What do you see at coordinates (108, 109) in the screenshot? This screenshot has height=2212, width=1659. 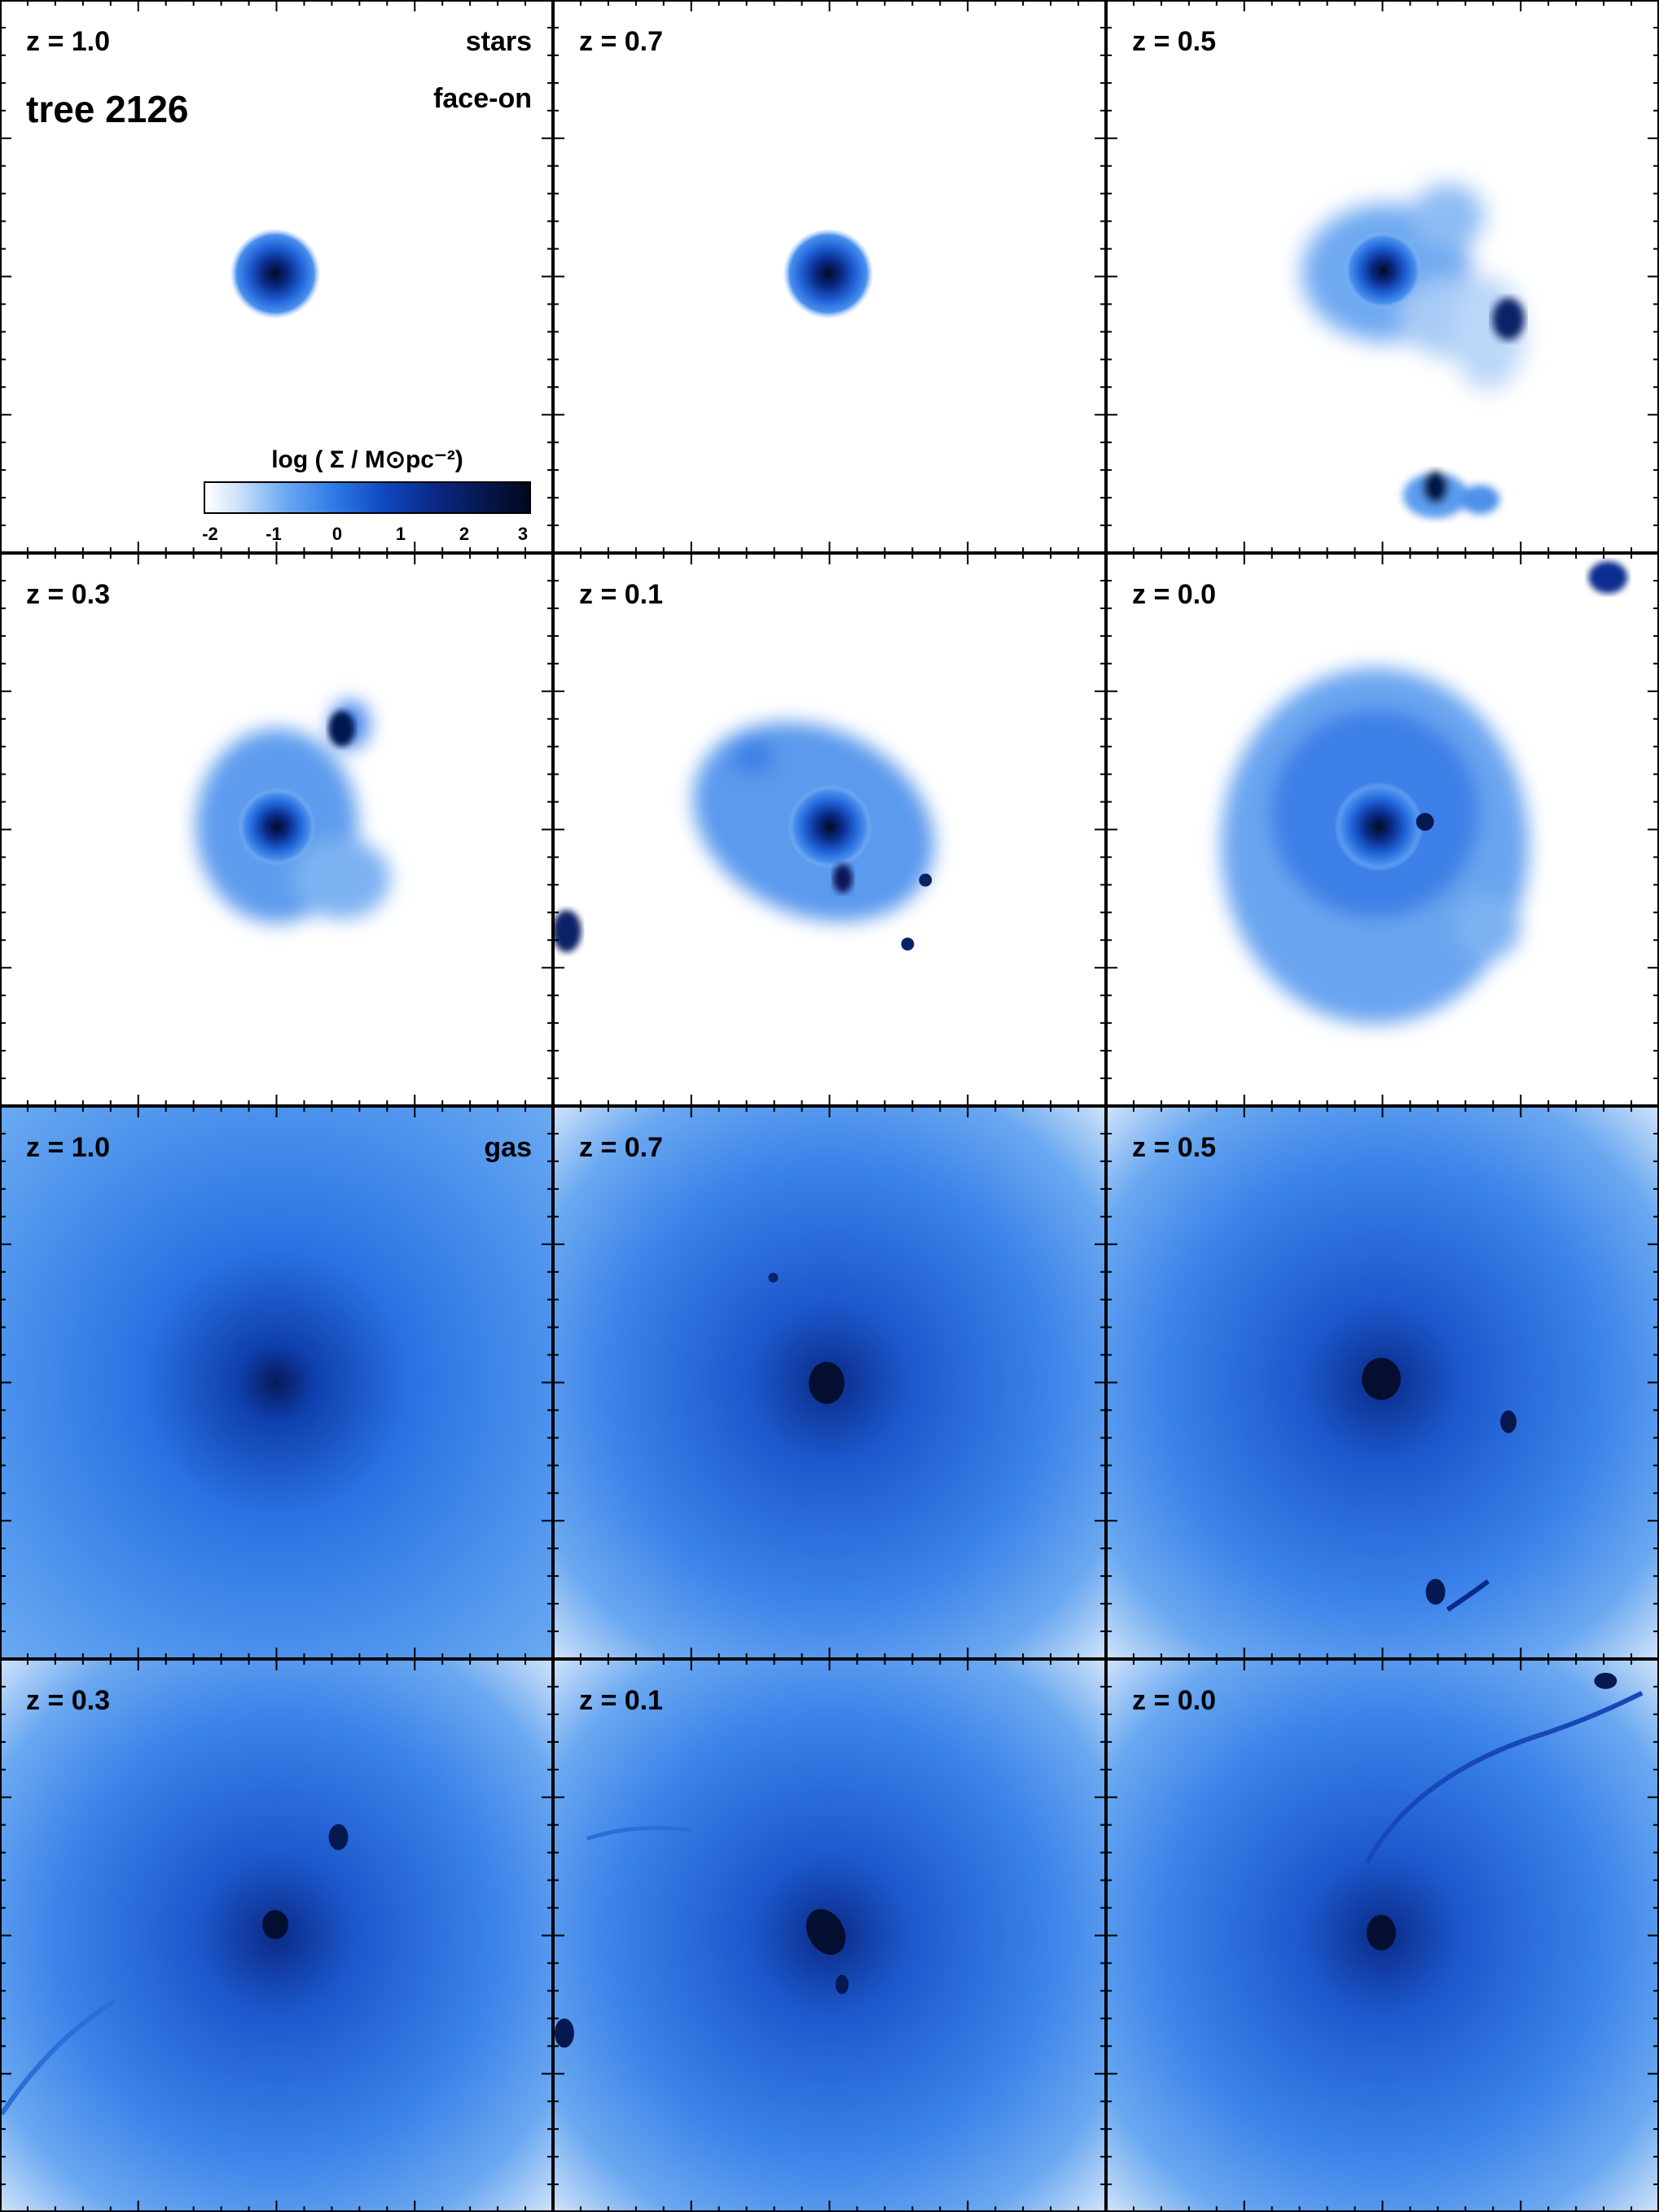 I see `tree-label: tree 2126` at bounding box center [108, 109].